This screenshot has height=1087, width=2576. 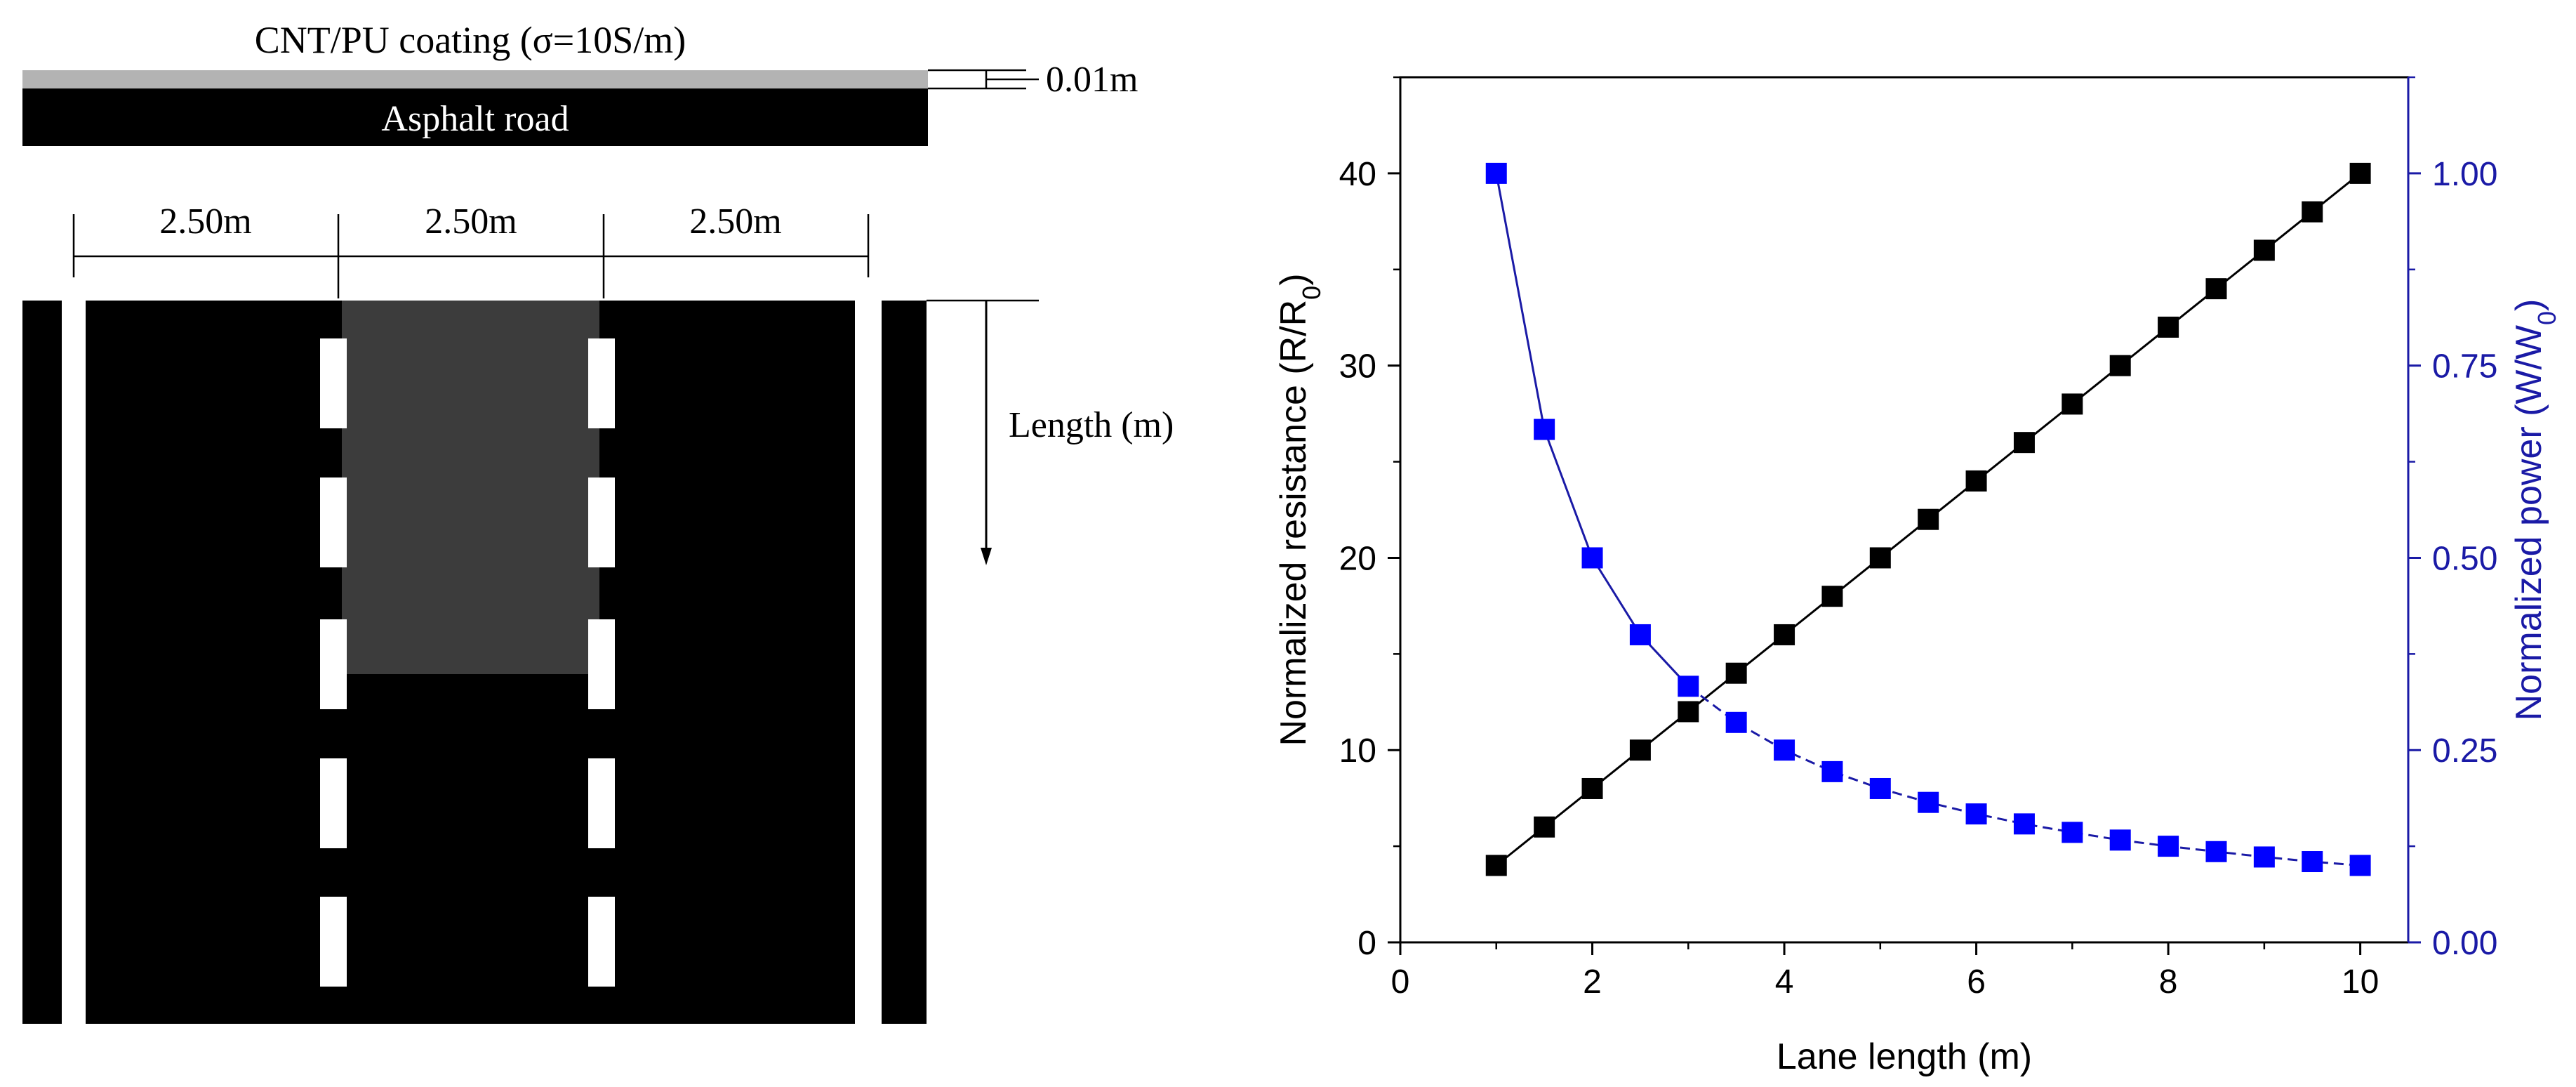 What do you see at coordinates (2465, 751) in the screenshot?
I see `right-y-tick-label: 0.25` at bounding box center [2465, 751].